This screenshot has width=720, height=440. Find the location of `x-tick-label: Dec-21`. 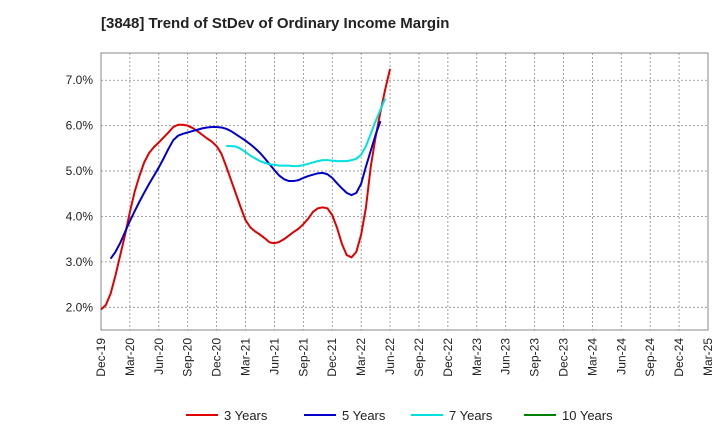

x-tick-label: Dec-21 is located at coordinates (332, 357).